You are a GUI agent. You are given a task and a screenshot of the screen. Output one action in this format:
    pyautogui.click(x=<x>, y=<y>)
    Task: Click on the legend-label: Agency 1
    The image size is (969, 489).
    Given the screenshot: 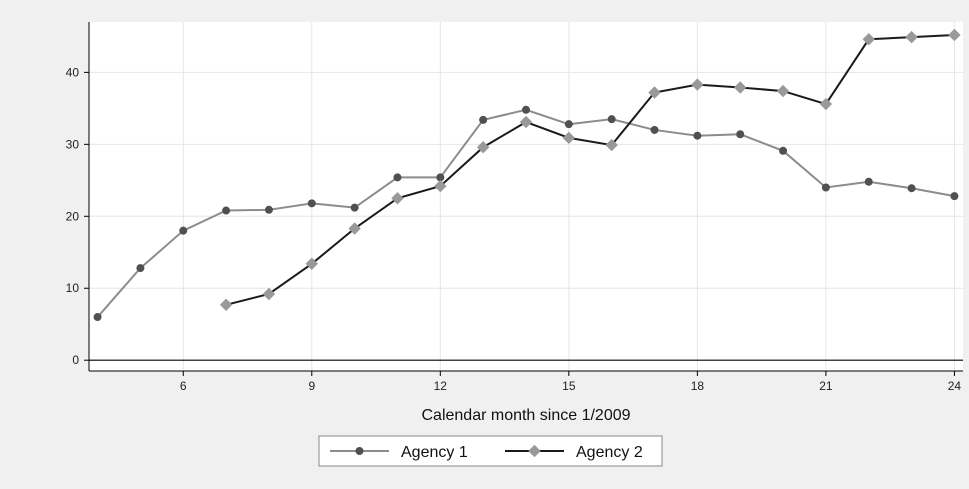 What is the action you would take?
    pyautogui.click(x=434, y=452)
    